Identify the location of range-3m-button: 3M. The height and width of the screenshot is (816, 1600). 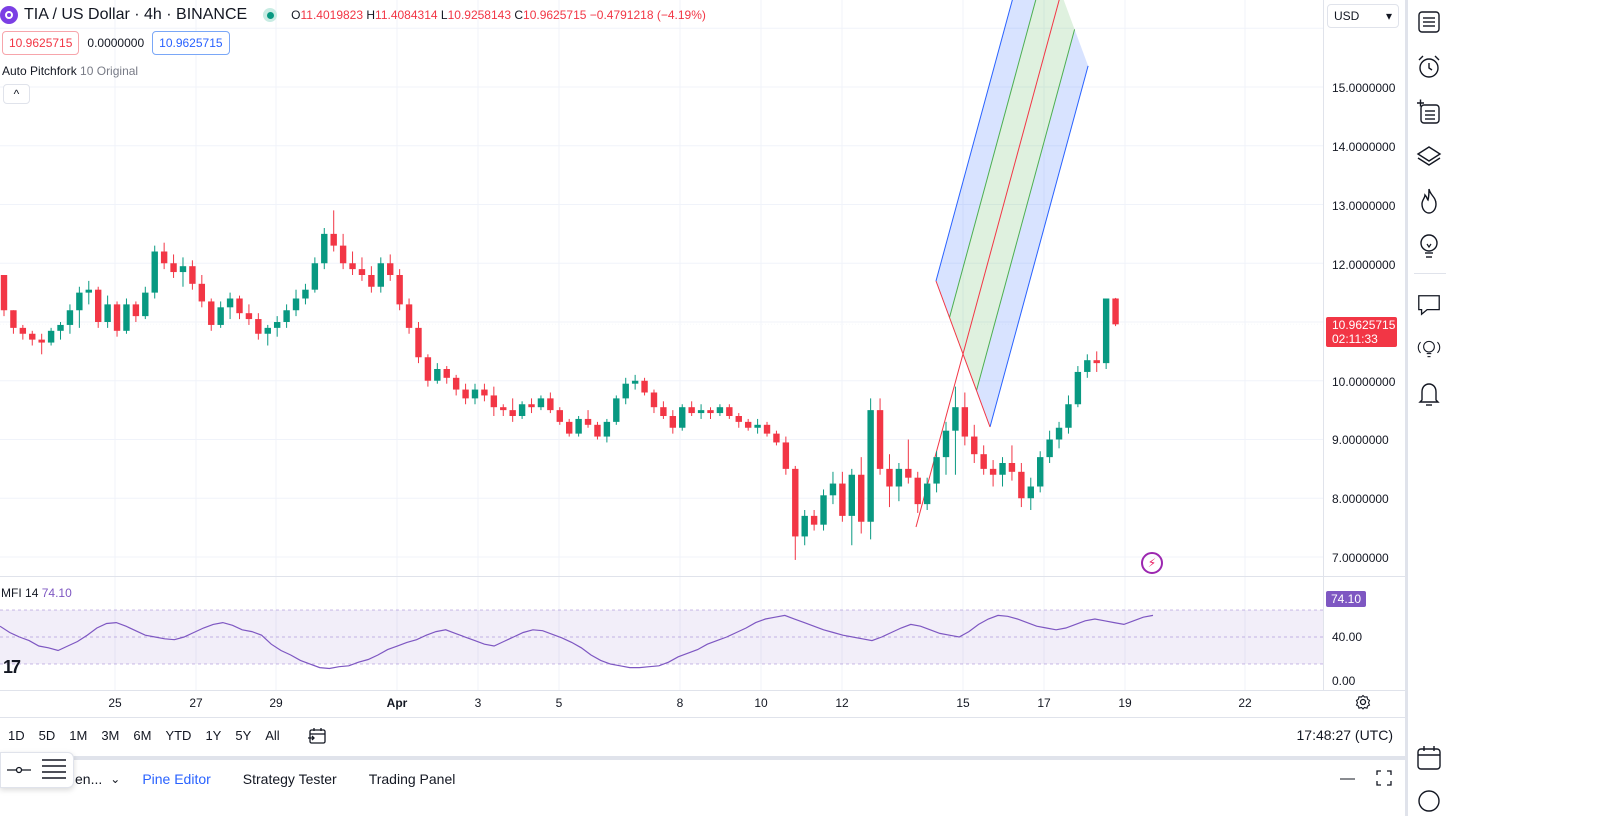
(110, 735).